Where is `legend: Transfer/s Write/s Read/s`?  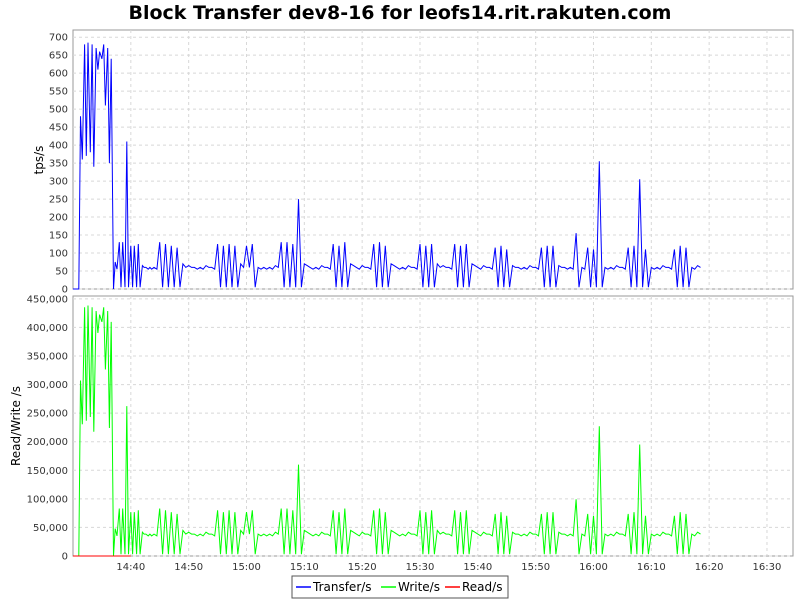 legend: Transfer/s Write/s Read/s is located at coordinates (400, 587).